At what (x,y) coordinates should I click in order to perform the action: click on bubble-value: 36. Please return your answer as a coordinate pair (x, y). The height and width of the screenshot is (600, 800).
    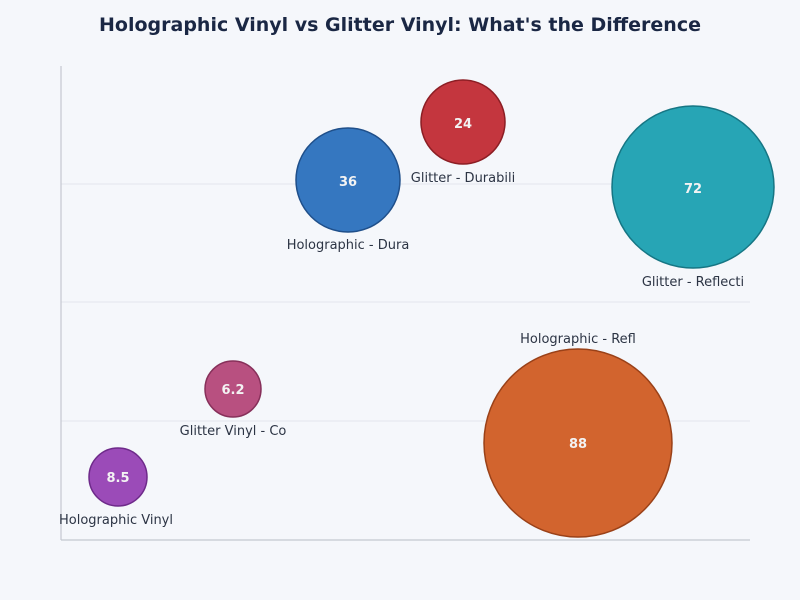
    Looking at the image, I should click on (348, 182).